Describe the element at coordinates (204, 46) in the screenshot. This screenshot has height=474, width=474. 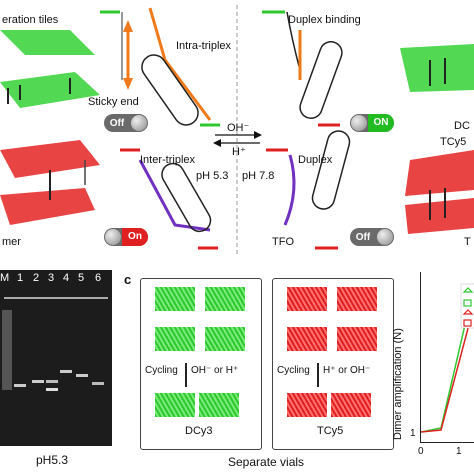
I see `intra-triplex-label: Intra-triplex` at that location.